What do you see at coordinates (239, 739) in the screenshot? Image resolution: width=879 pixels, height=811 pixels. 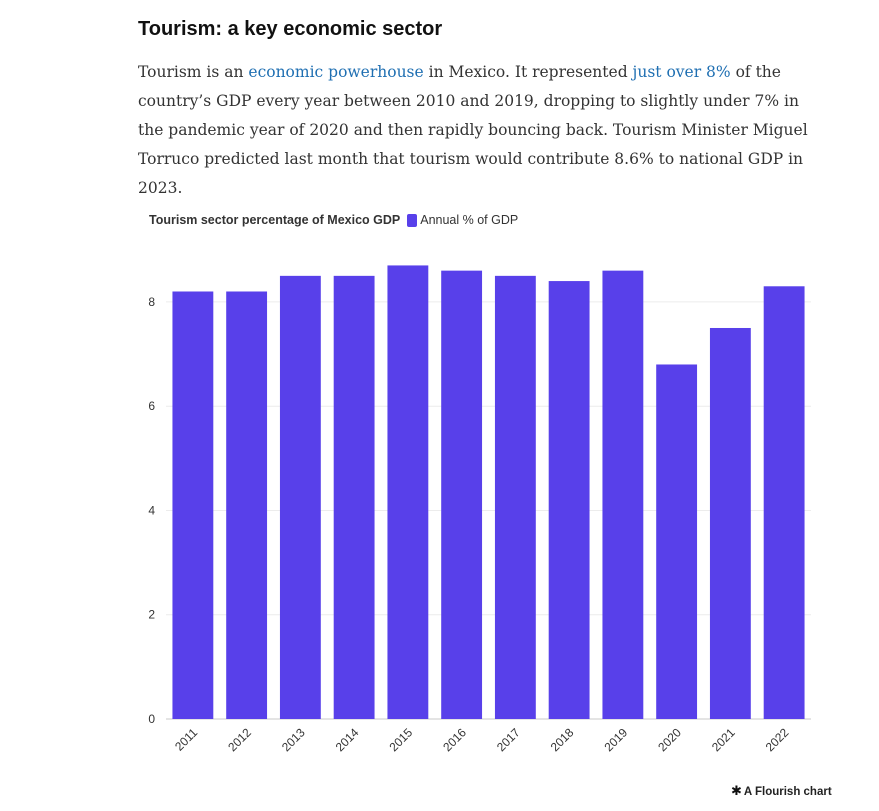 I see `x-tick-label: 2012` at bounding box center [239, 739].